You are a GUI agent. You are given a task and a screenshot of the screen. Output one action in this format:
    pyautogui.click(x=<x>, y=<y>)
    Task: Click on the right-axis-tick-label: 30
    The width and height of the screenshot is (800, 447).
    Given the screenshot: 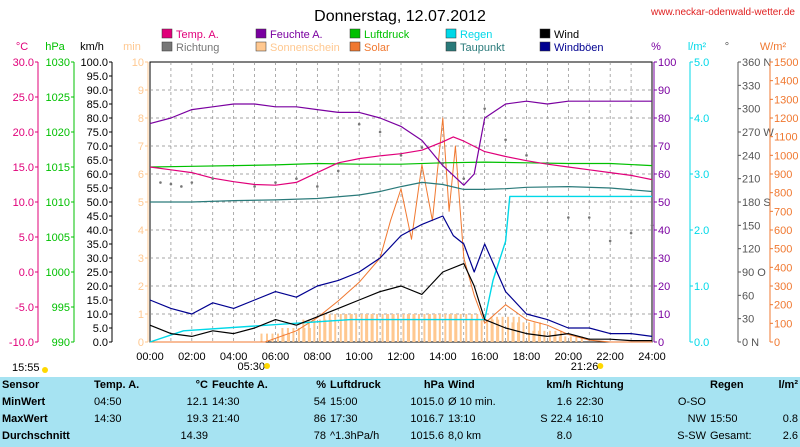 What is the action you would take?
    pyautogui.click(x=748, y=320)
    